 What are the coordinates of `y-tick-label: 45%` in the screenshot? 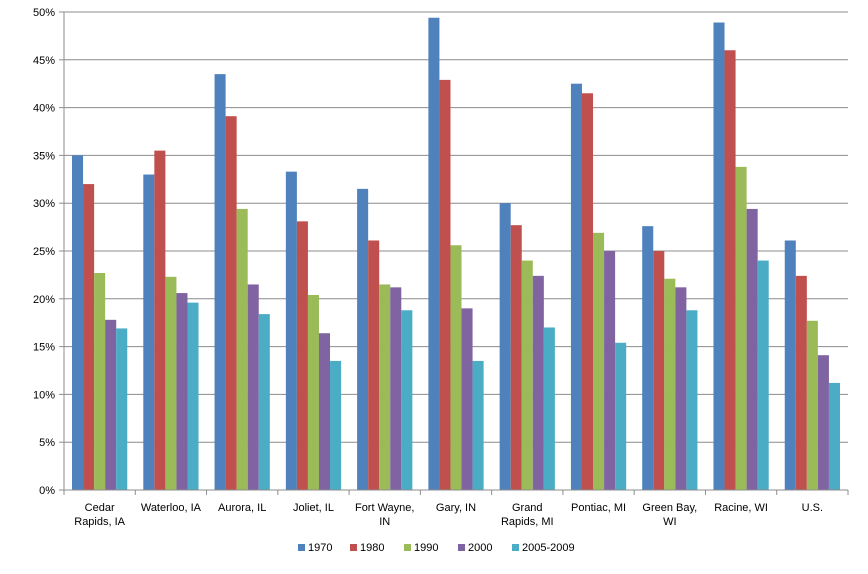 It's located at (44, 61).